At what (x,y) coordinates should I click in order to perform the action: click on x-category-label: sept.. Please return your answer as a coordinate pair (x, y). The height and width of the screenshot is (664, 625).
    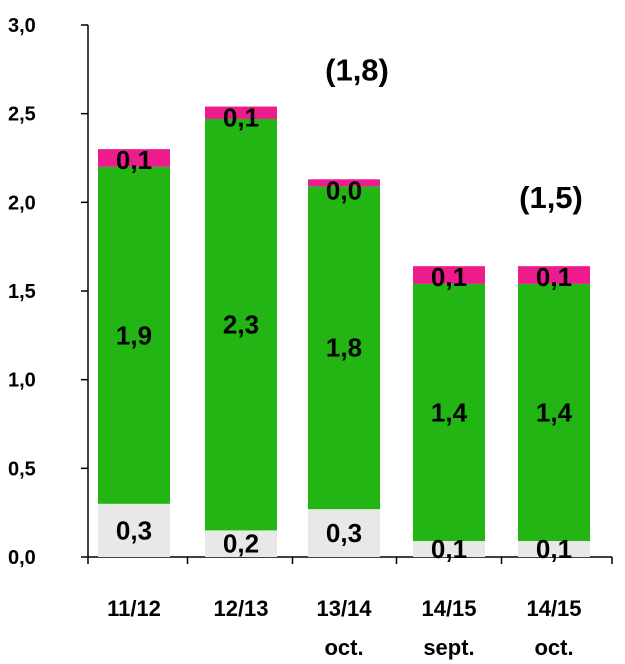
    Looking at the image, I should click on (448, 647).